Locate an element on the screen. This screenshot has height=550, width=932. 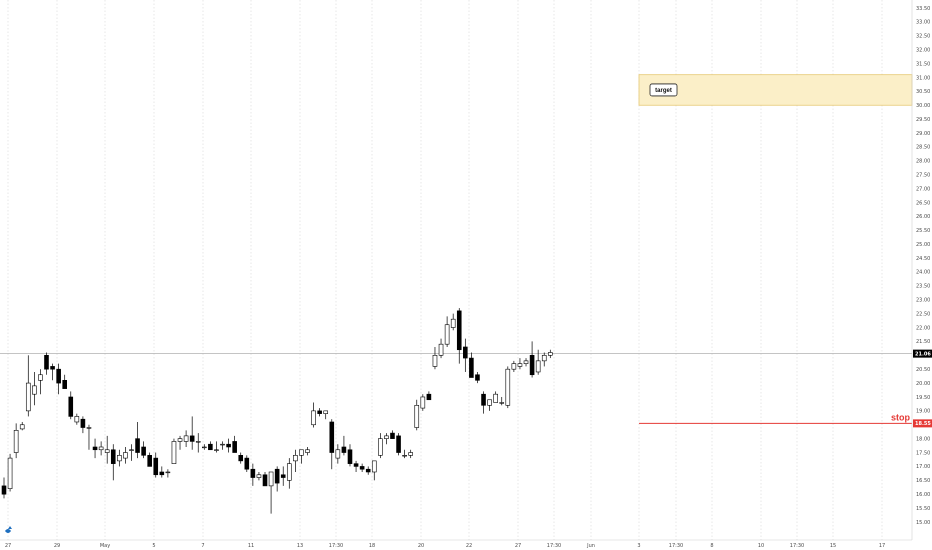
y-tick-label: 16.00 is located at coordinates (923, 495).